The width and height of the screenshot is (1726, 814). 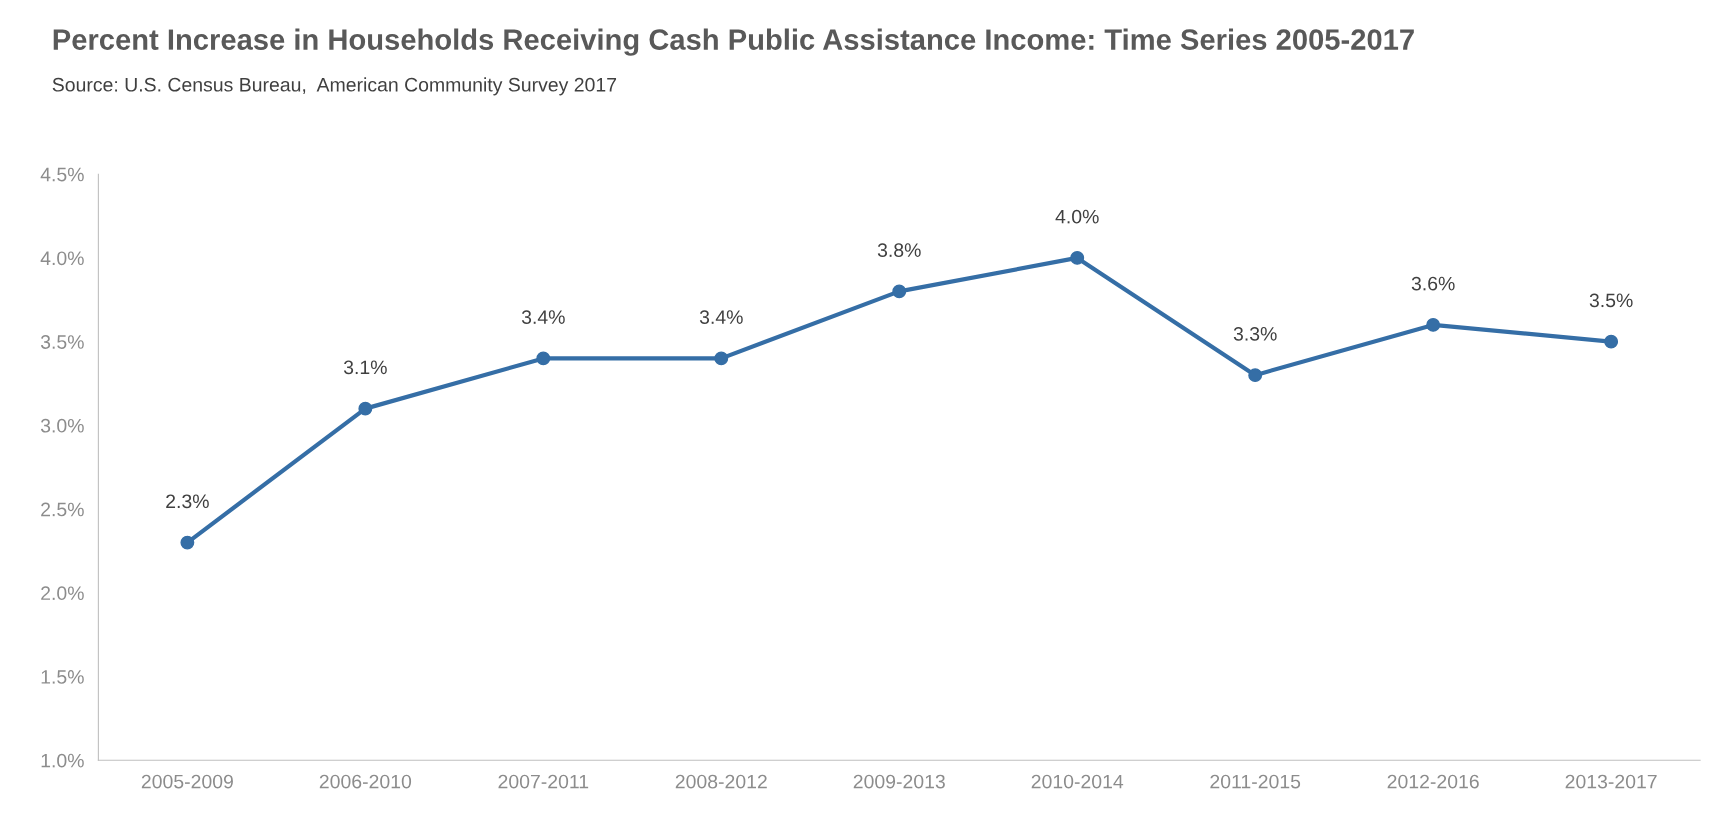 I want to click on source-note: Source: U.S. Census Bureau, American Community Survey 2017, so click(x=334, y=86).